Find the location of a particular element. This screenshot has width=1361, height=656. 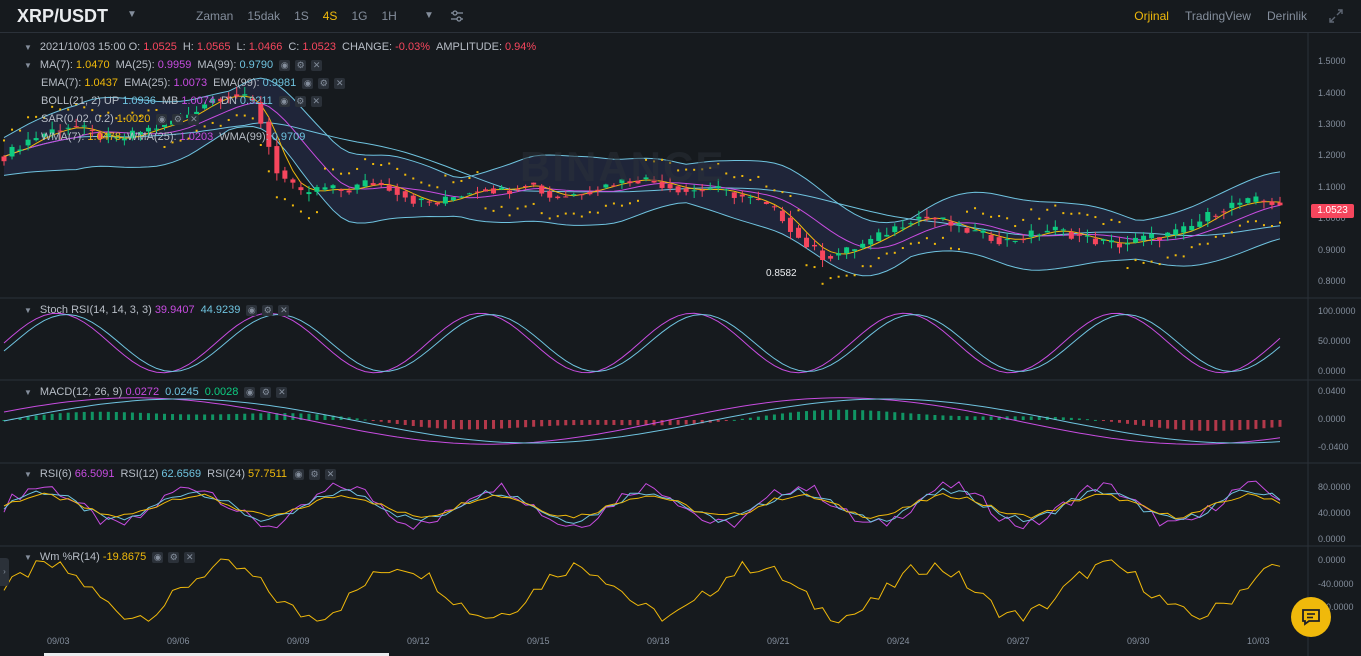

expand-sidebar-icon: › is located at coordinates (4, 572).